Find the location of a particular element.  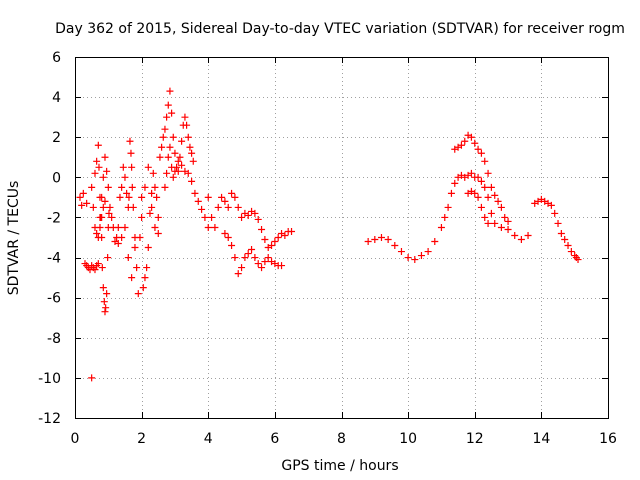

y-tick-label: 6 is located at coordinates (56, 58).